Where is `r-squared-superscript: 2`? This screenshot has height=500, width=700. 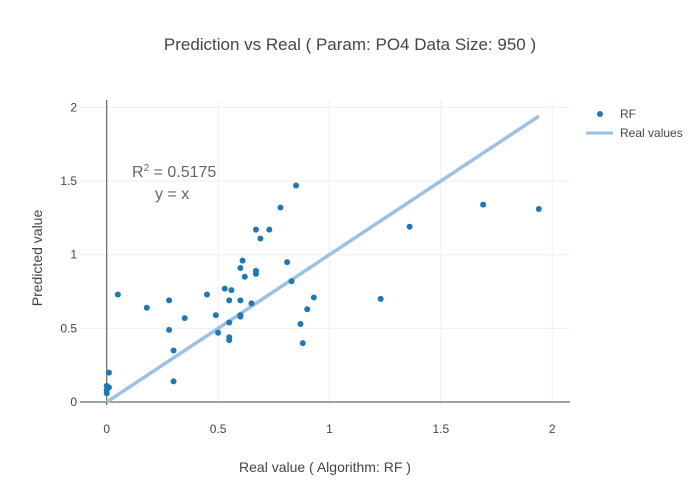 r-squared-superscript: 2 is located at coordinates (147, 168).